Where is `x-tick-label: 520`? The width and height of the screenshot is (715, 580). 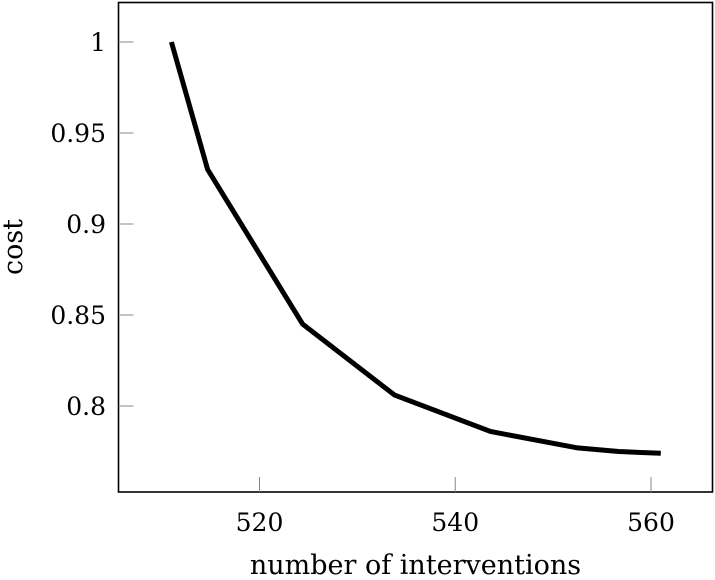
x-tick-label: 520 is located at coordinates (260, 522).